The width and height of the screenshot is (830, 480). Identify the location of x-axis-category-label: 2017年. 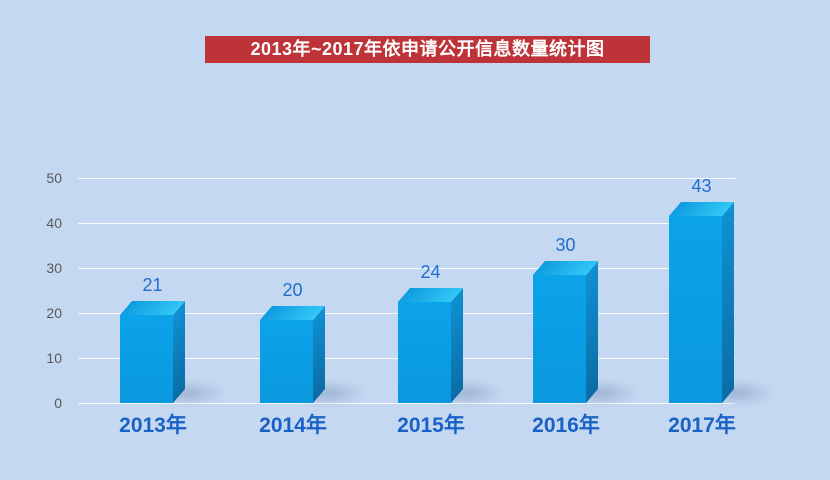
(702, 425).